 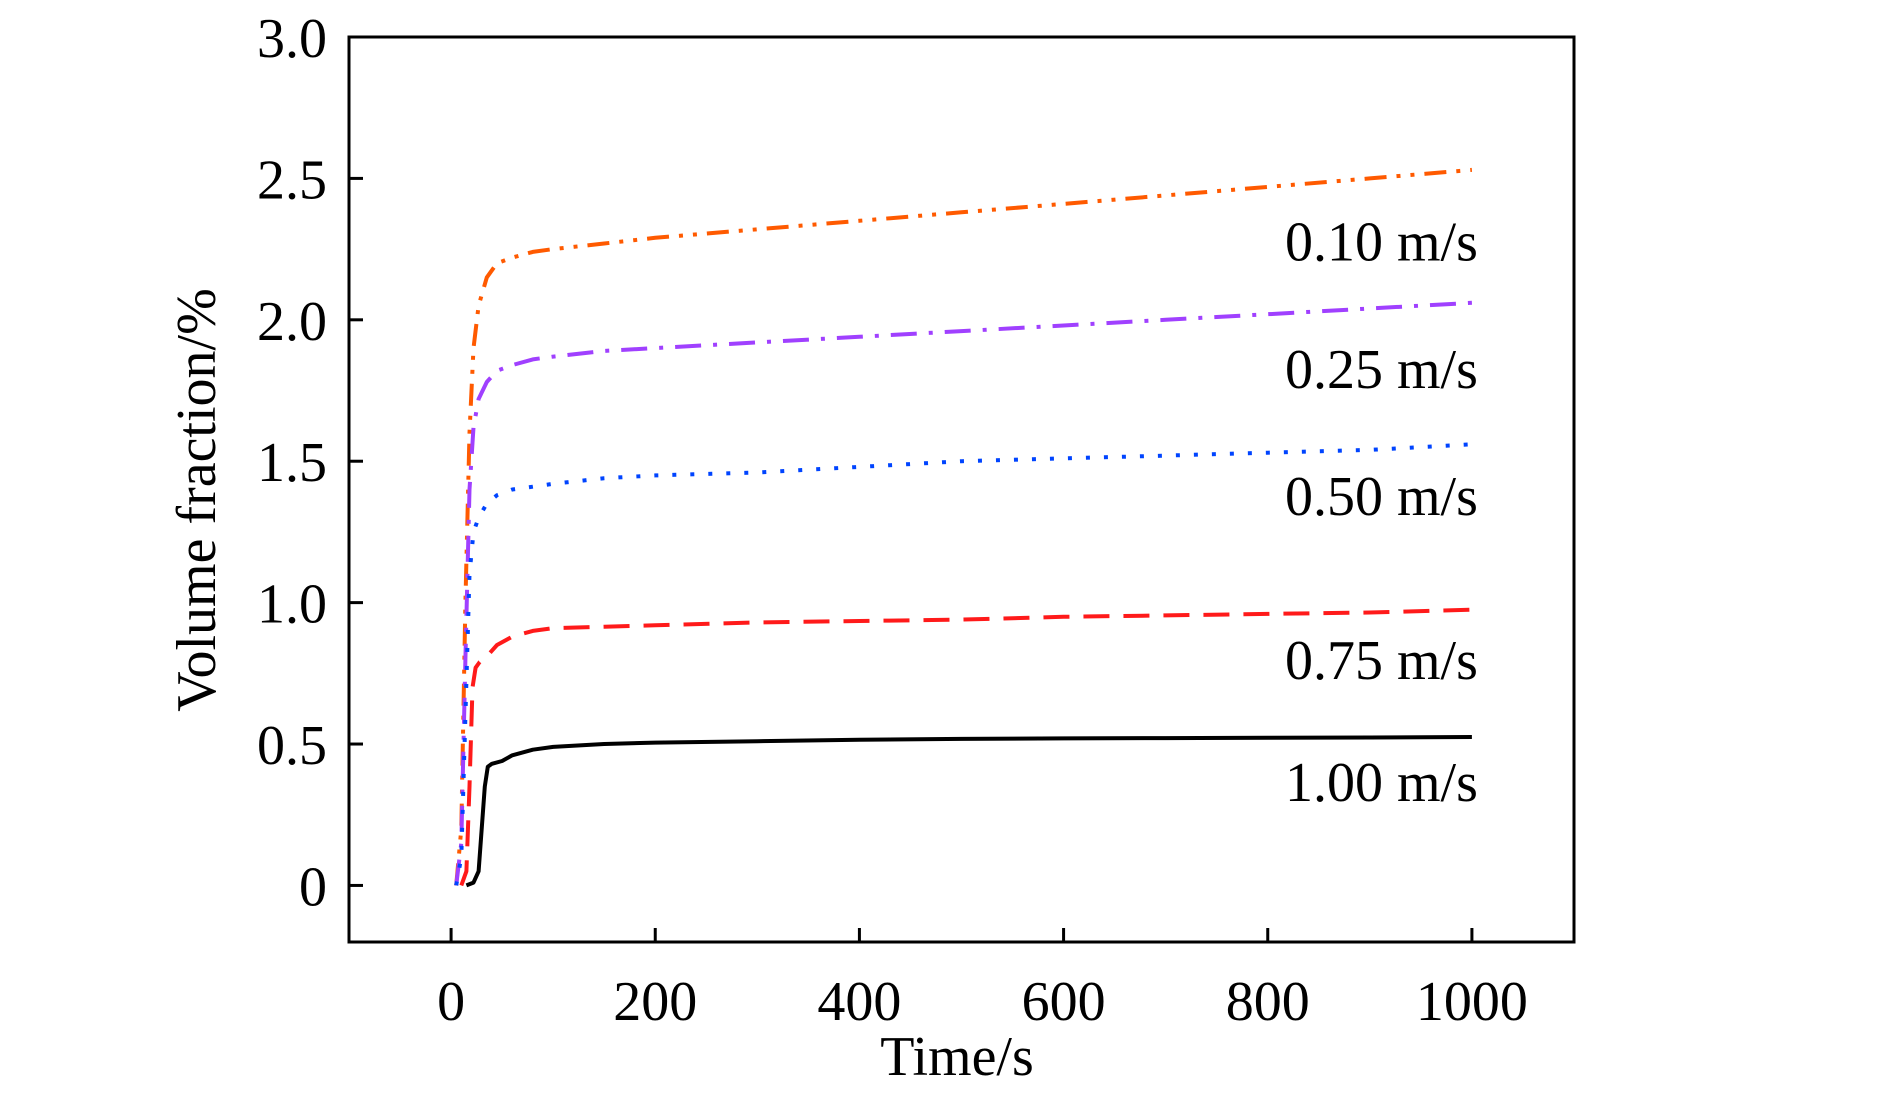 What do you see at coordinates (292, 39) in the screenshot?
I see `y-tick-label: 3.0` at bounding box center [292, 39].